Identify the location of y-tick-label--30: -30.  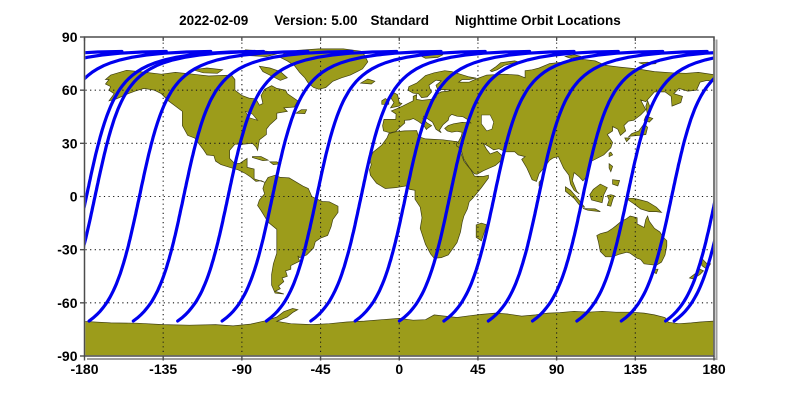
(67, 250).